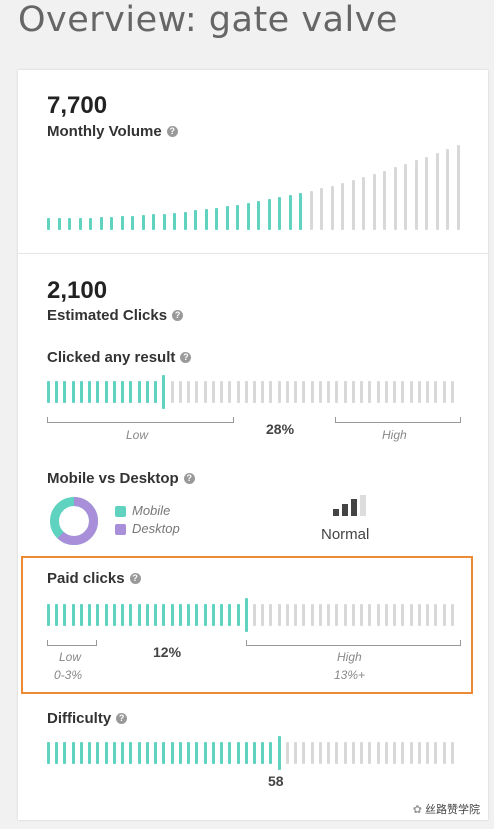 Image resolution: width=494 pixels, height=829 pixels. Describe the element at coordinates (164, 392) in the screenshot. I see `clicked-any-result-marker` at that location.